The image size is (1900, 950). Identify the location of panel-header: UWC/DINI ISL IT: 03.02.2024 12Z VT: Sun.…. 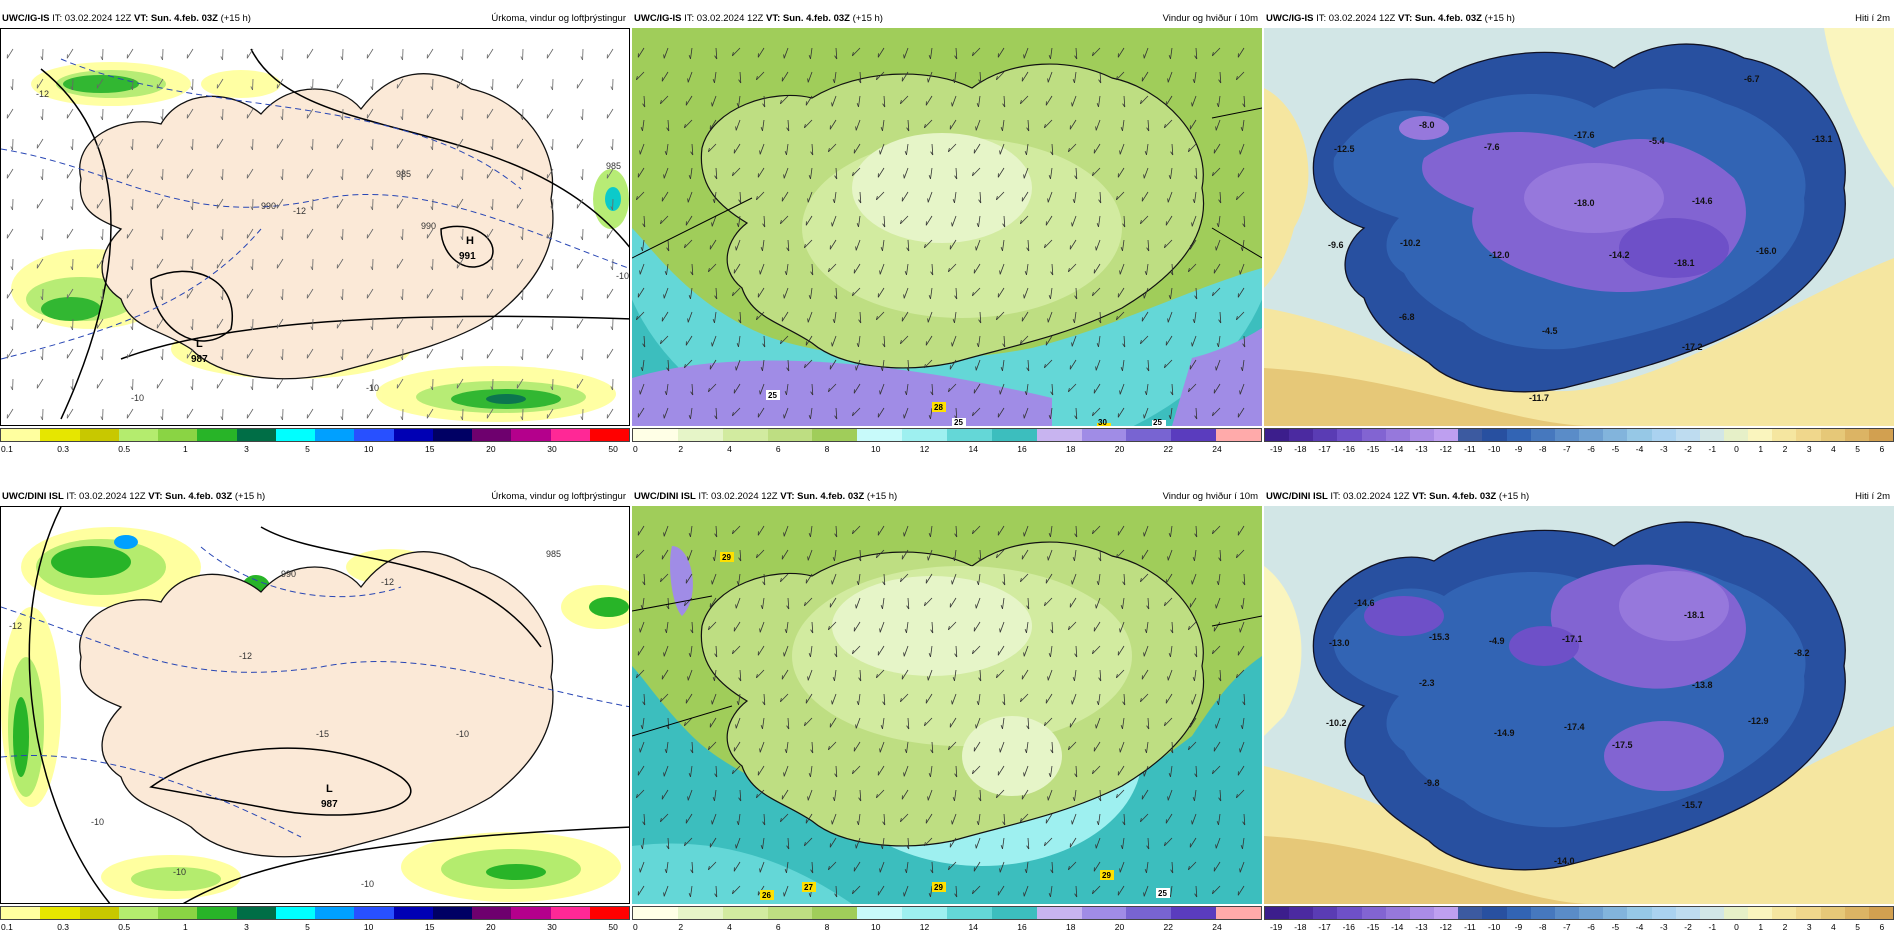
(1579, 497).